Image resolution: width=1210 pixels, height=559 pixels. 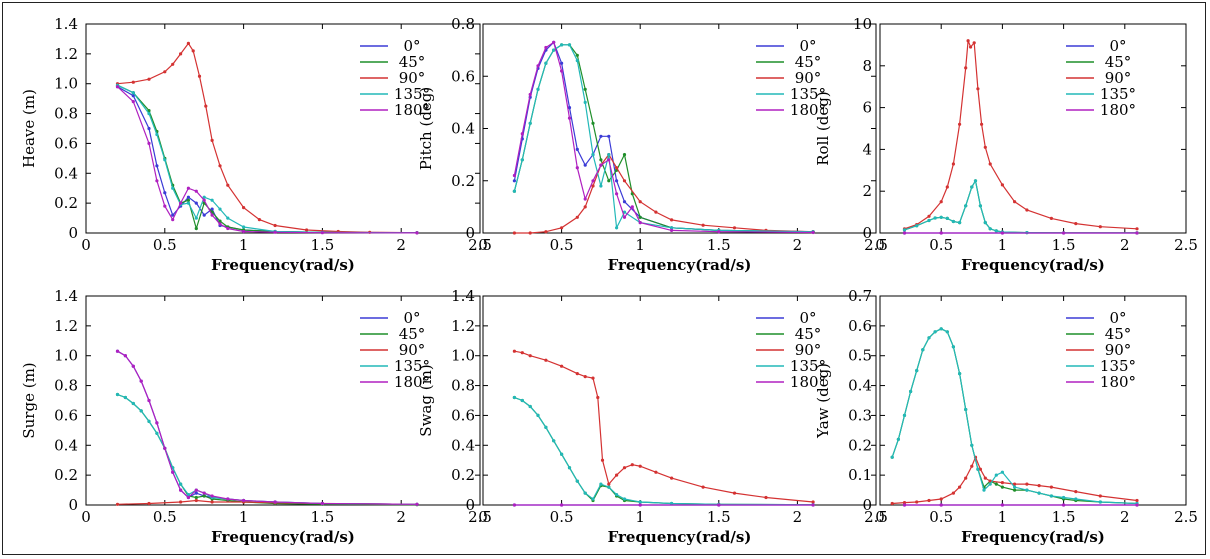 I want to click on y-axis-label: Yaw (deg), so click(x=823, y=401).